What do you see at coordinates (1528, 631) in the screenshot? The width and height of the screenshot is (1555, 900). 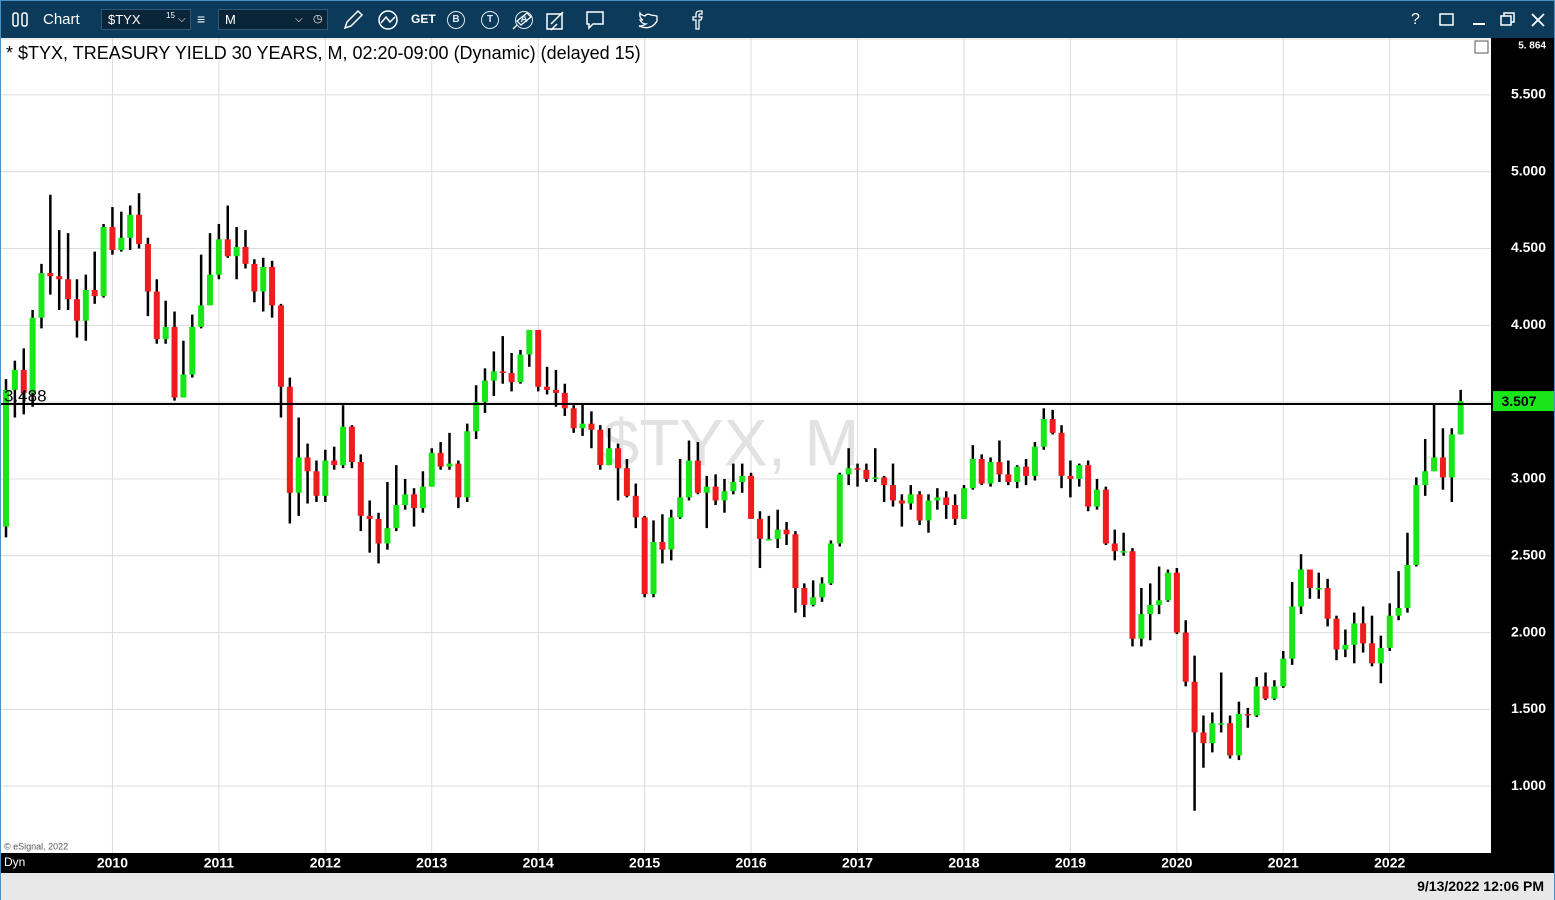 I see `y-tick-label: 2.000` at bounding box center [1528, 631].